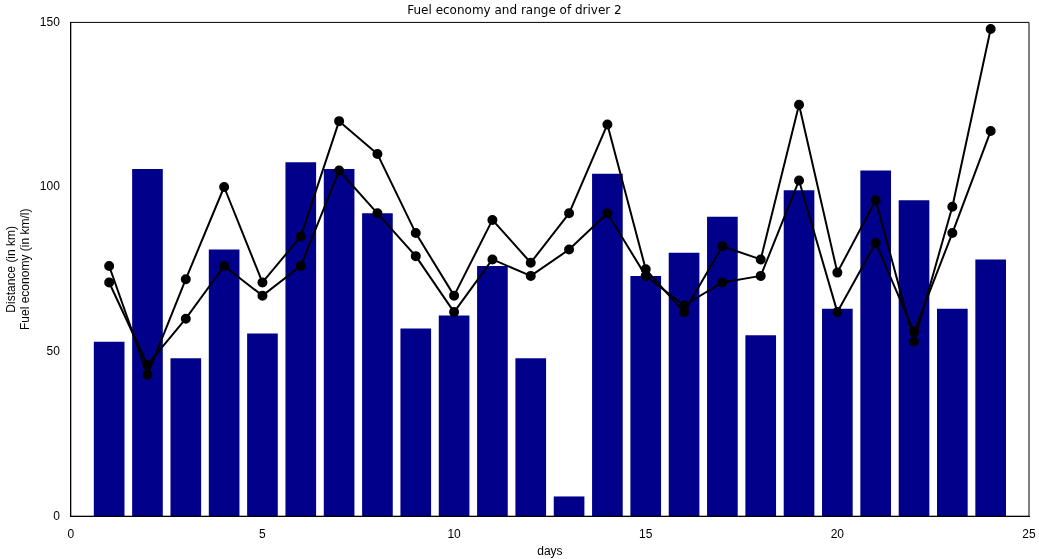 The width and height of the screenshot is (1039, 559). What do you see at coordinates (550, 551) in the screenshot?
I see `x-axis-title: days` at bounding box center [550, 551].